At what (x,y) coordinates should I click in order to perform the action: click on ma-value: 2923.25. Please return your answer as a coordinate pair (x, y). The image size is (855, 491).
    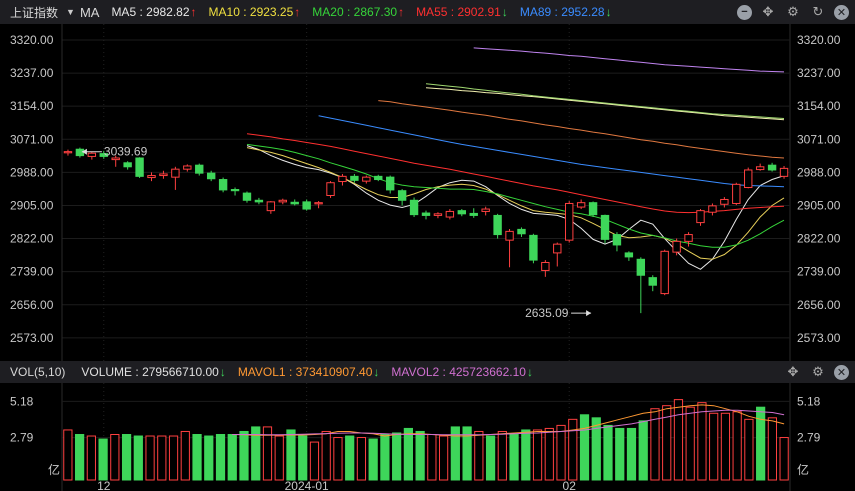
    Looking at the image, I should click on (271, 12).